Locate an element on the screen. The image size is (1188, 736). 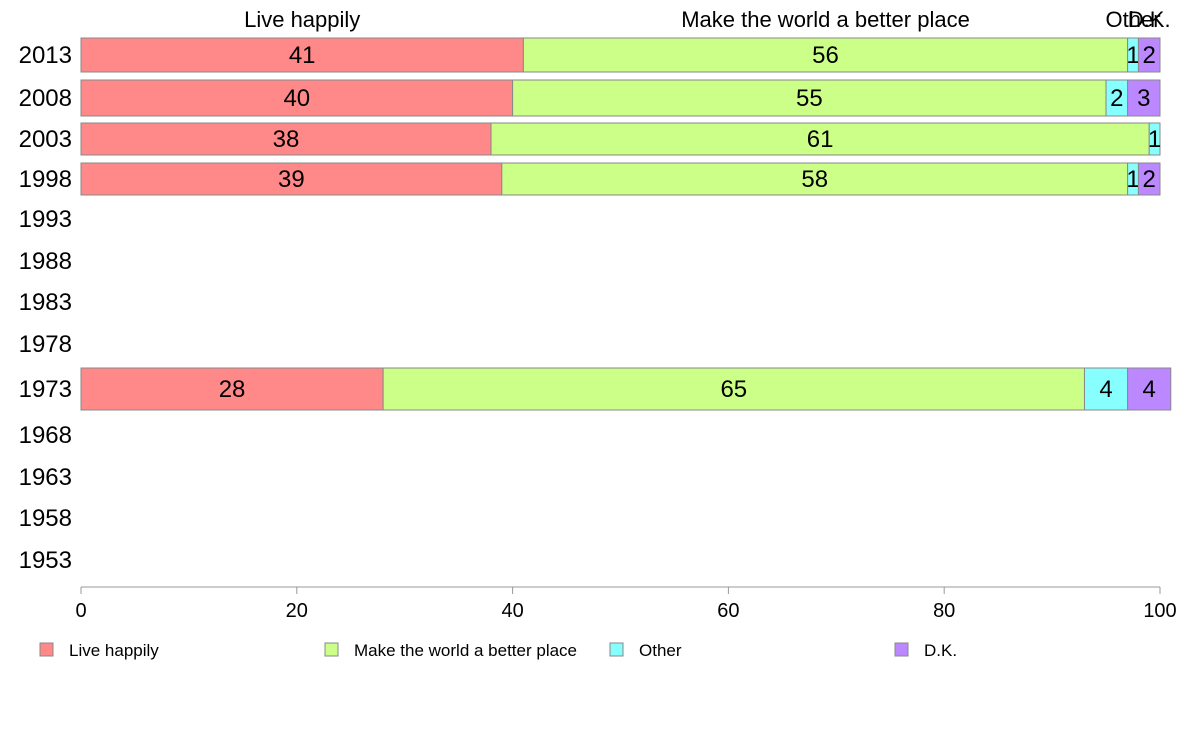
legend-swatch-other is located at coordinates (616, 649).